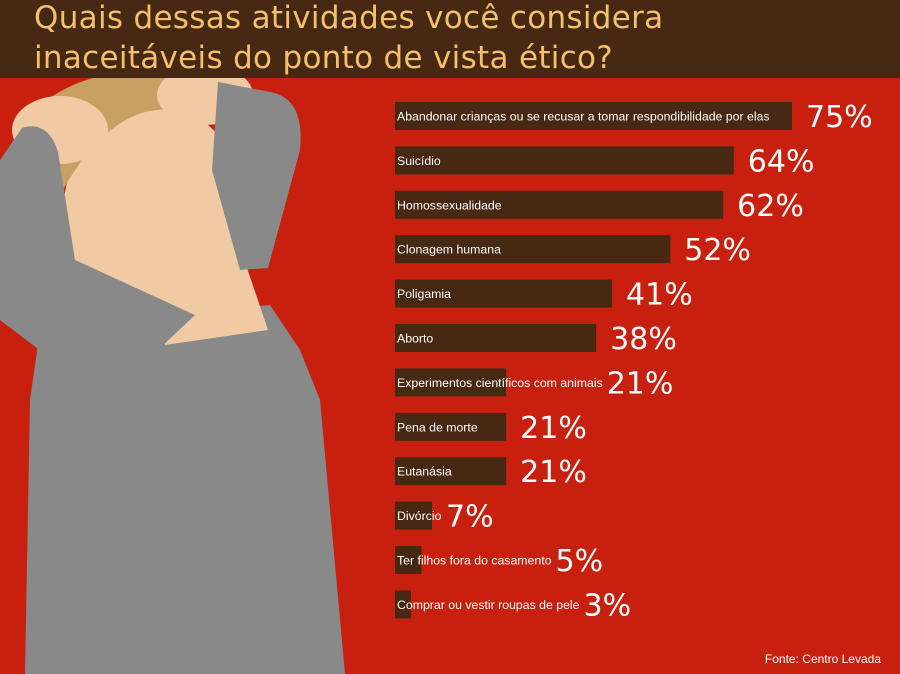  I want to click on value-label-12: 3%, so click(608, 605).